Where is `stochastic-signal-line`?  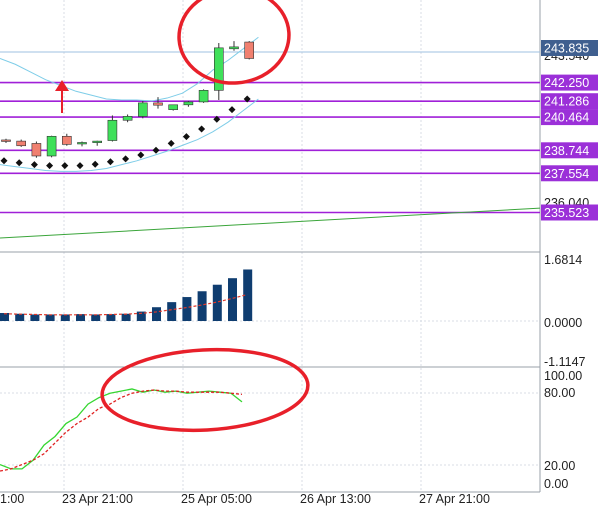
stochastic-signal-line is located at coordinates (121, 430).